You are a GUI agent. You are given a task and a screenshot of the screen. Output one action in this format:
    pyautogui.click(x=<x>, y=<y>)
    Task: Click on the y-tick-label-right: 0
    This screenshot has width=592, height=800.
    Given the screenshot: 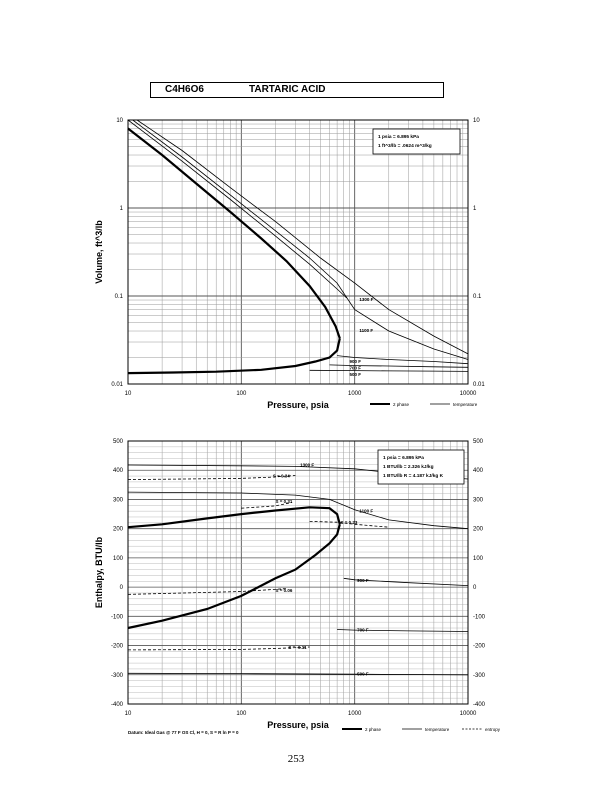 What is the action you would take?
    pyautogui.click(x=475, y=588)
    